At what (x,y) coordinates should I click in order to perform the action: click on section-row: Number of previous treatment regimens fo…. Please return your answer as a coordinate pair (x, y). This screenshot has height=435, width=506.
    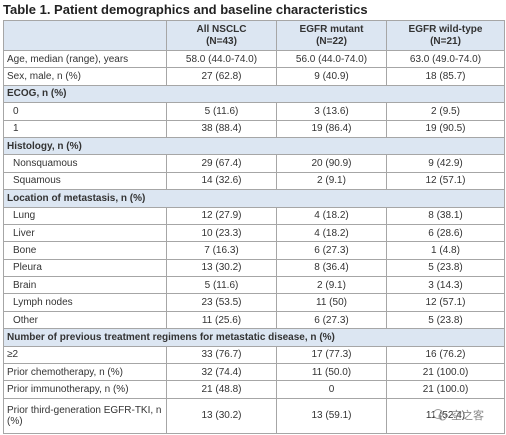
    Looking at the image, I should click on (254, 337).